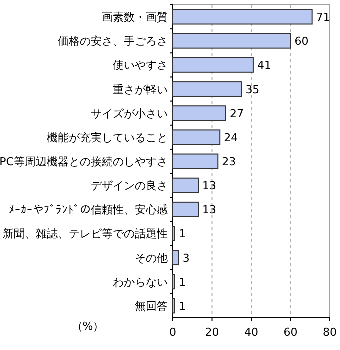 This screenshot has width=340, height=350. I want to click on x-tick-label: 20, so click(212, 332).